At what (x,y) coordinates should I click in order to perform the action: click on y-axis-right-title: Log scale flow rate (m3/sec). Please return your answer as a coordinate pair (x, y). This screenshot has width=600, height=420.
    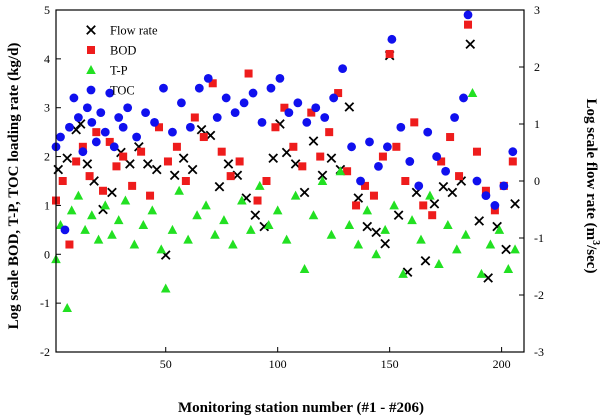
    Looking at the image, I should click on (591, 186).